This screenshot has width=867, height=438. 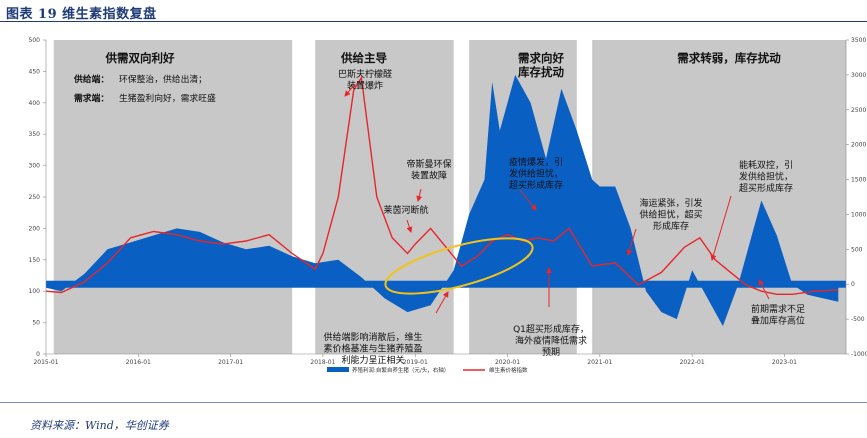 What do you see at coordinates (778, 315) in the screenshot?
I see `annotation-9: 前期需求不足叠加库存高位` at bounding box center [778, 315].